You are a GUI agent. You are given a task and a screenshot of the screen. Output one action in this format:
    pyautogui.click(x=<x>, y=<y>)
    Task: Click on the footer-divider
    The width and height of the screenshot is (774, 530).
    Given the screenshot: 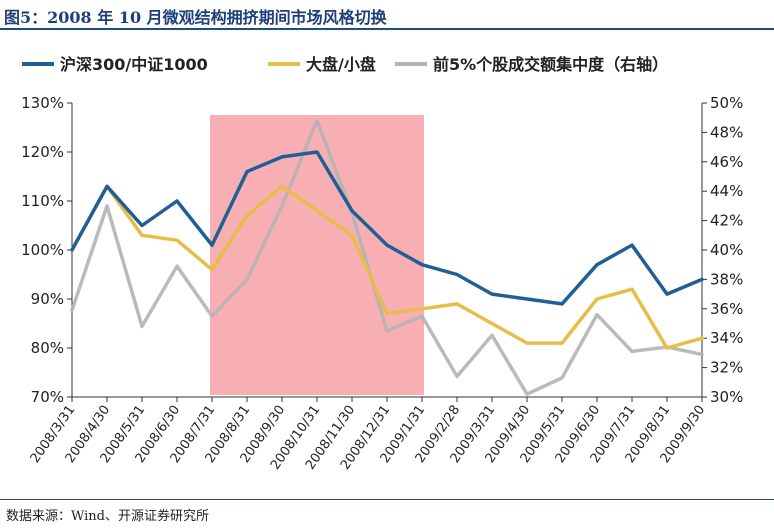 What is the action you would take?
    pyautogui.click(x=387, y=499)
    